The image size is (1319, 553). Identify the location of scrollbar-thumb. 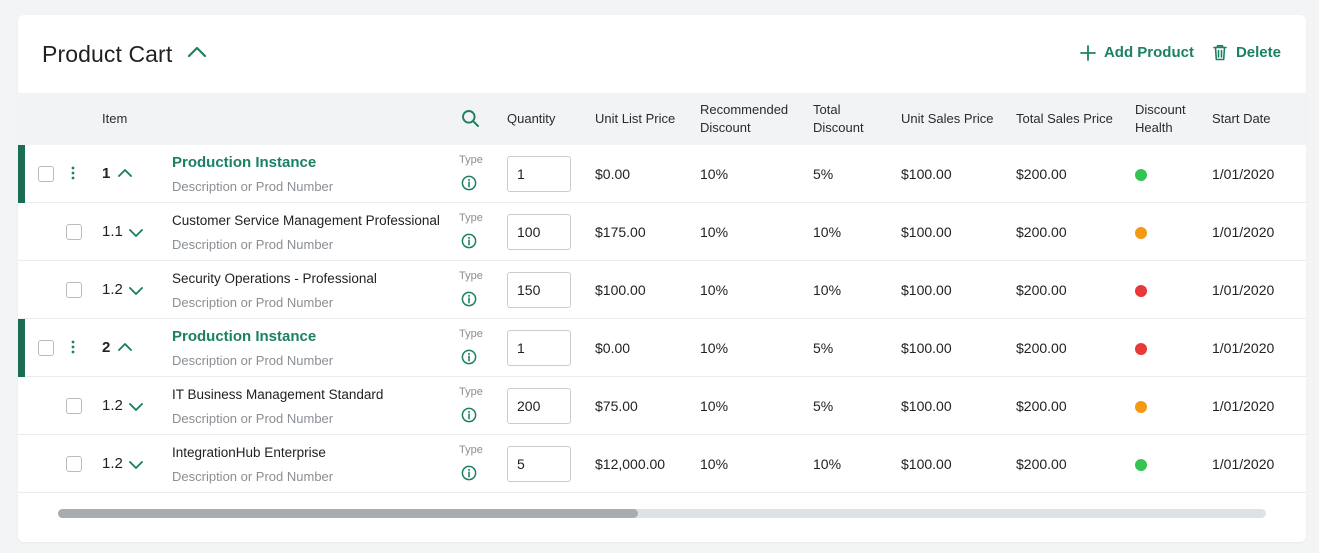
(348, 513).